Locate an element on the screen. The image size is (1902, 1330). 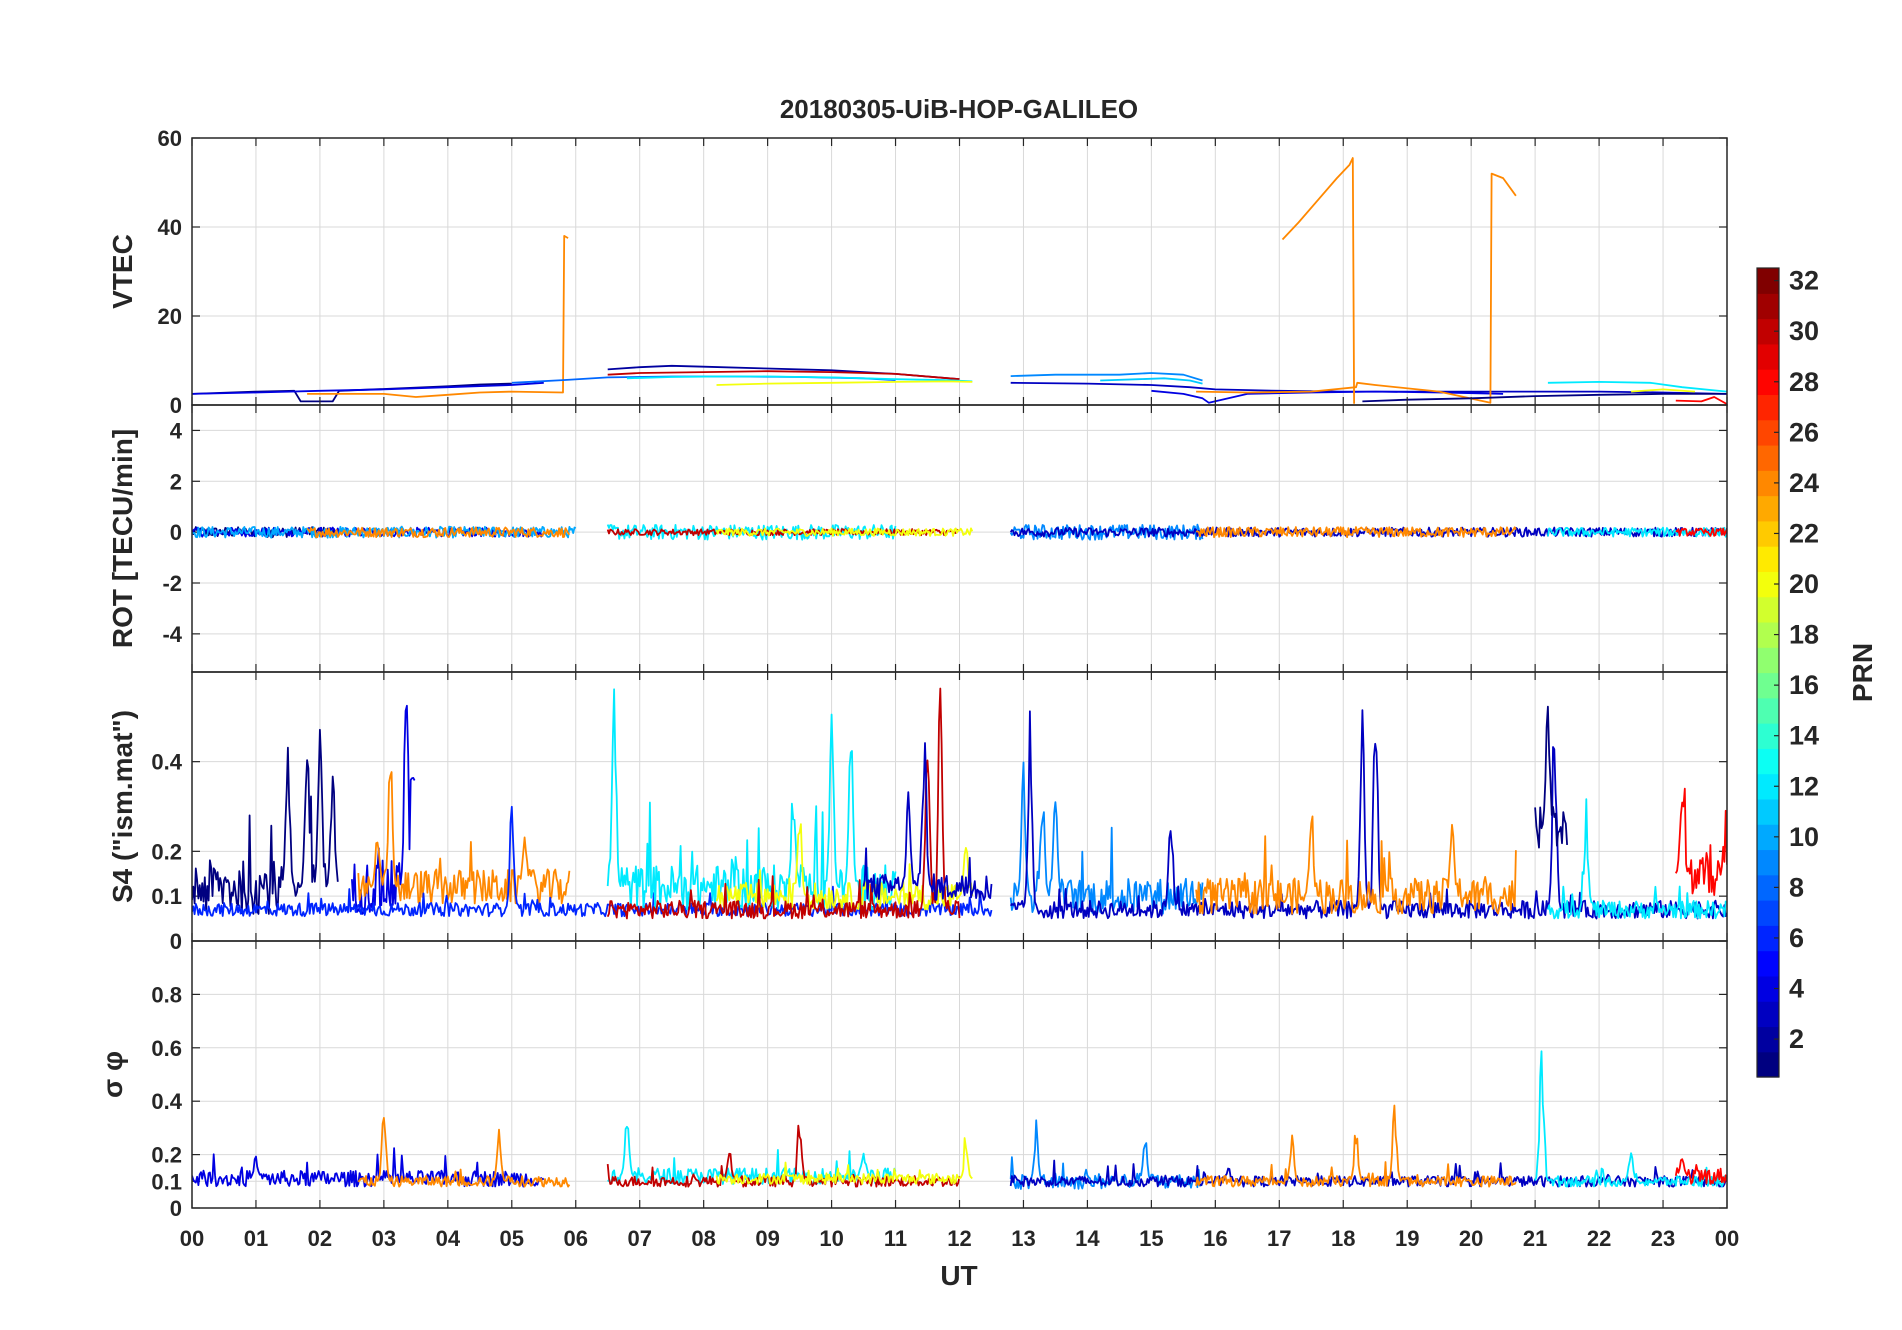
y-tick-label: -4 is located at coordinates (172, 634).